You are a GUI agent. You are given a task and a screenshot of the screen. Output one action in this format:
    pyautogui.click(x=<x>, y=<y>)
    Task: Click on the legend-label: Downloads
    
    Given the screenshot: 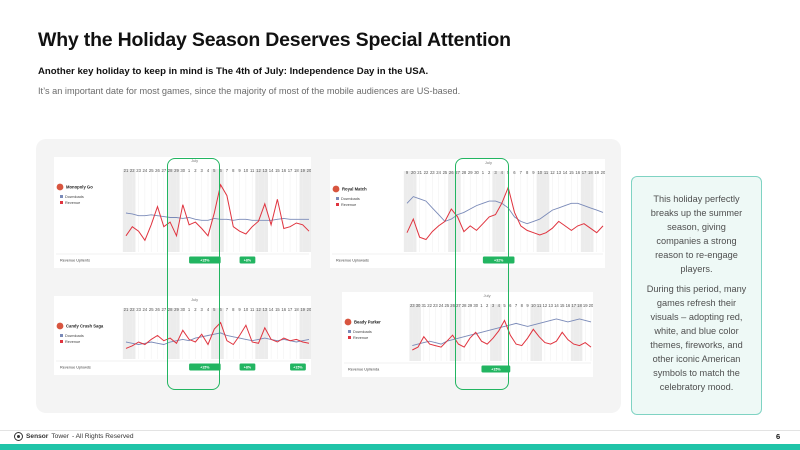 What is the action you would take?
    pyautogui.click(x=74, y=336)
    